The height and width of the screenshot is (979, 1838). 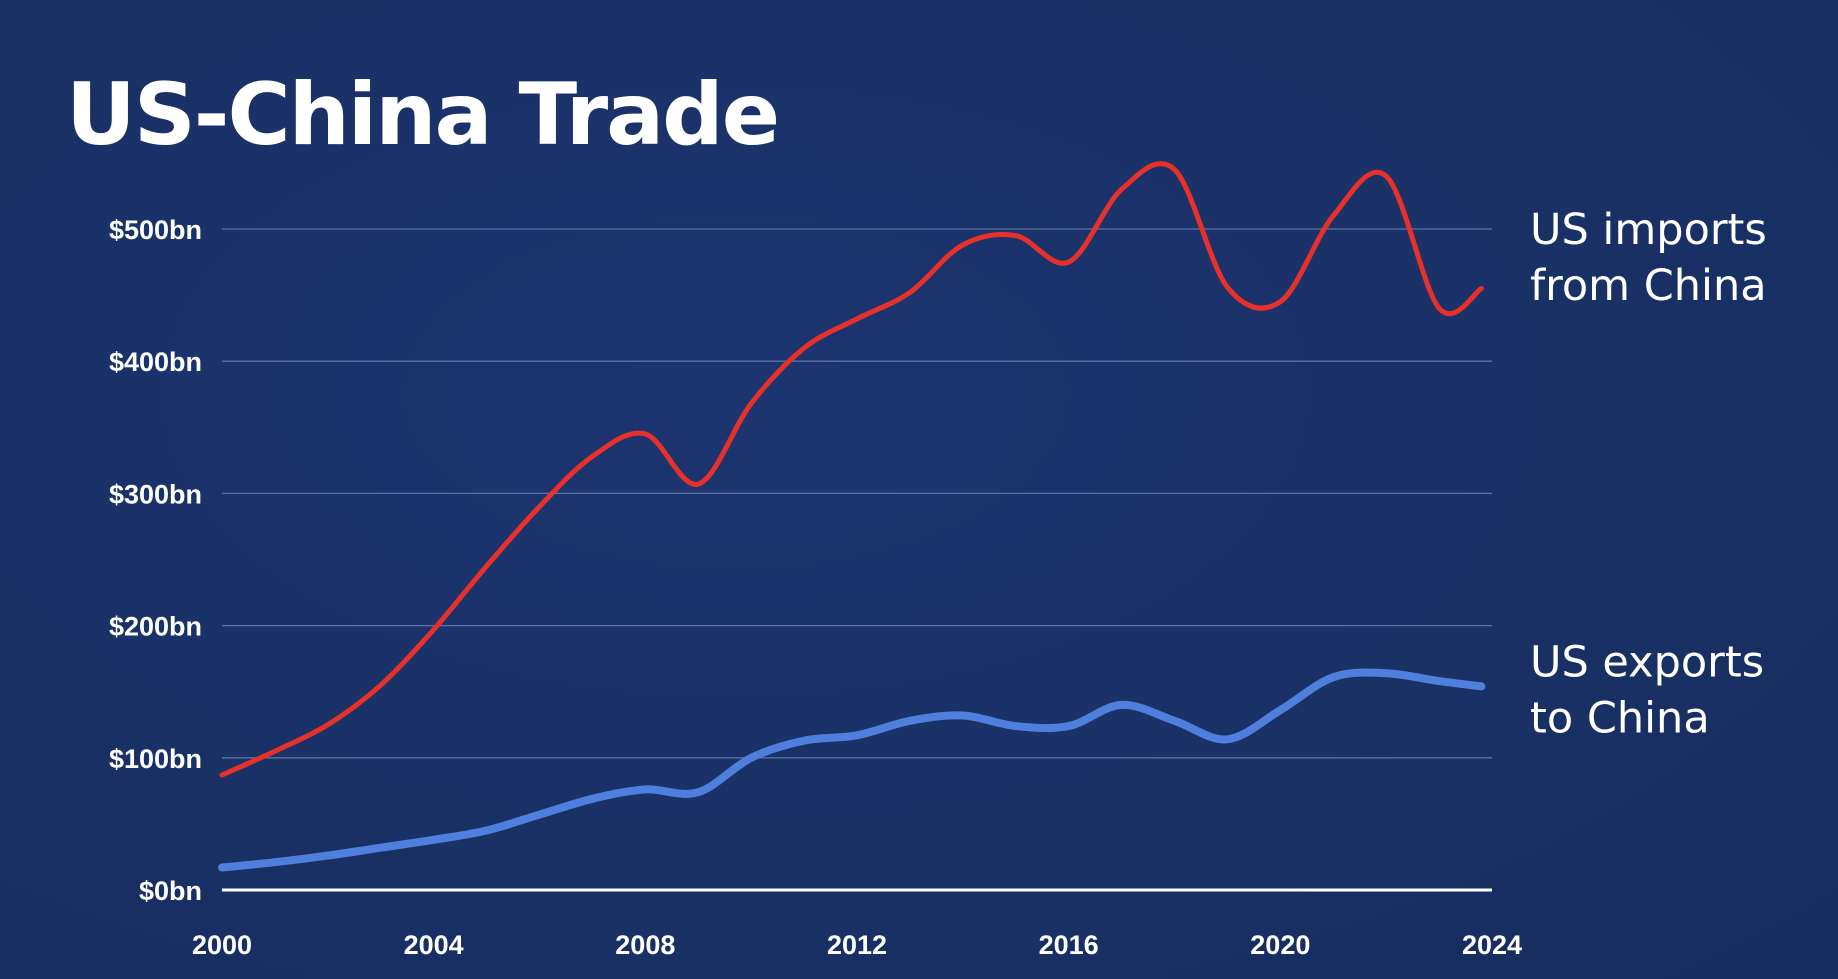 What do you see at coordinates (1648, 286) in the screenshot?
I see `series-label-imports: from China` at bounding box center [1648, 286].